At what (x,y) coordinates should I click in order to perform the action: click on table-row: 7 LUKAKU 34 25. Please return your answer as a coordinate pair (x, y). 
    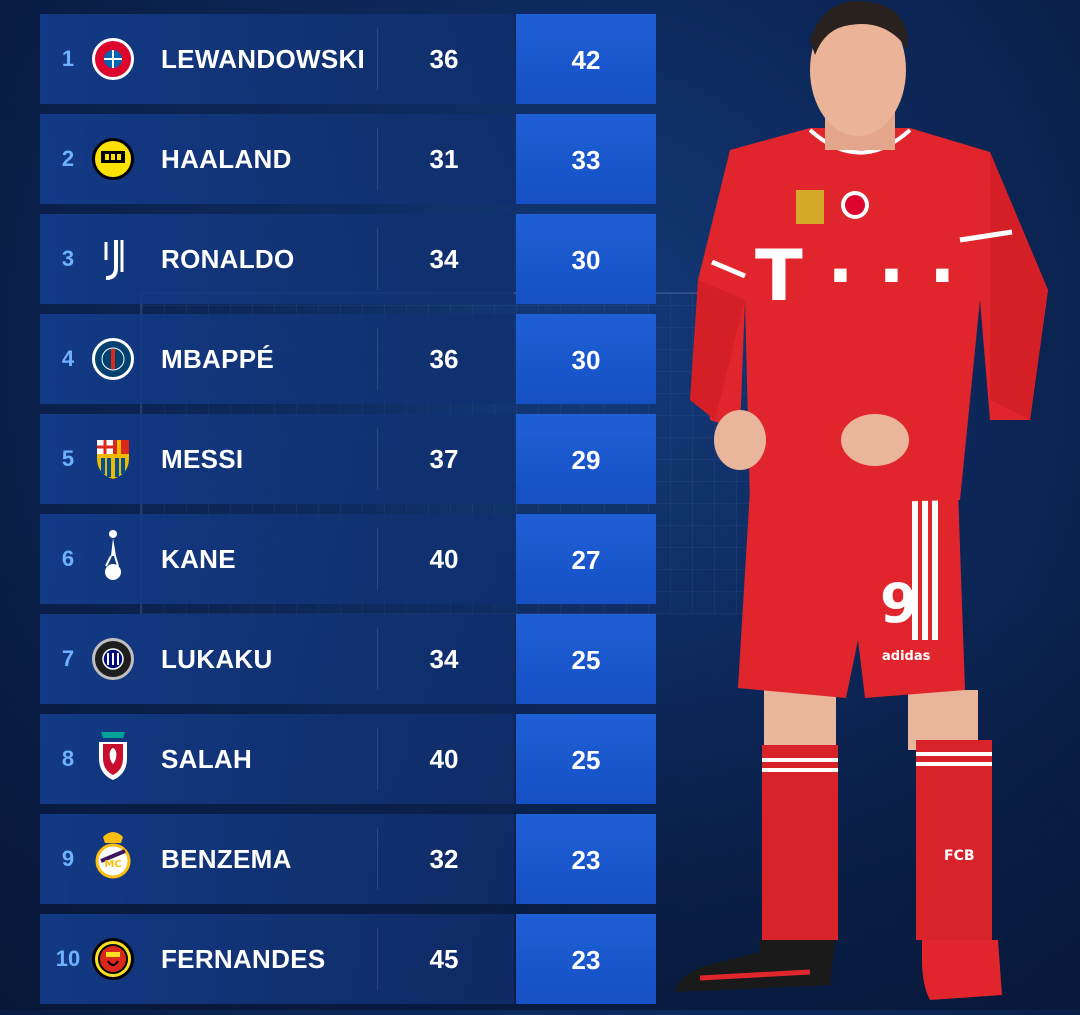
    Looking at the image, I should click on (348, 659).